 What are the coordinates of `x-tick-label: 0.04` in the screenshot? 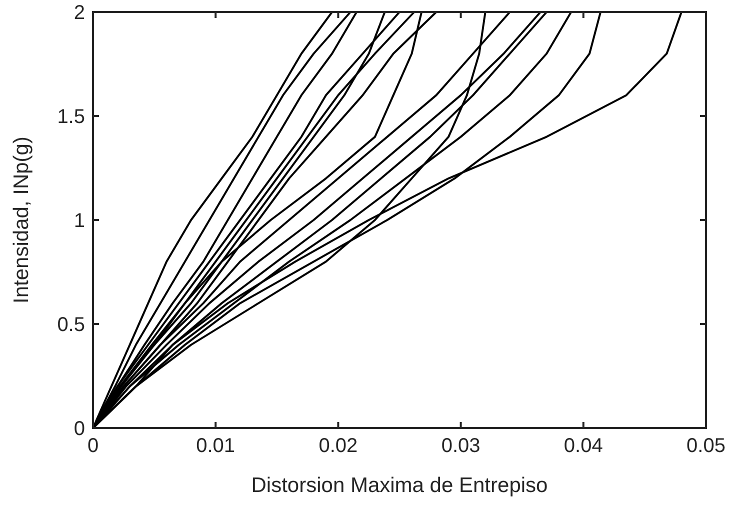 It's located at (583, 446).